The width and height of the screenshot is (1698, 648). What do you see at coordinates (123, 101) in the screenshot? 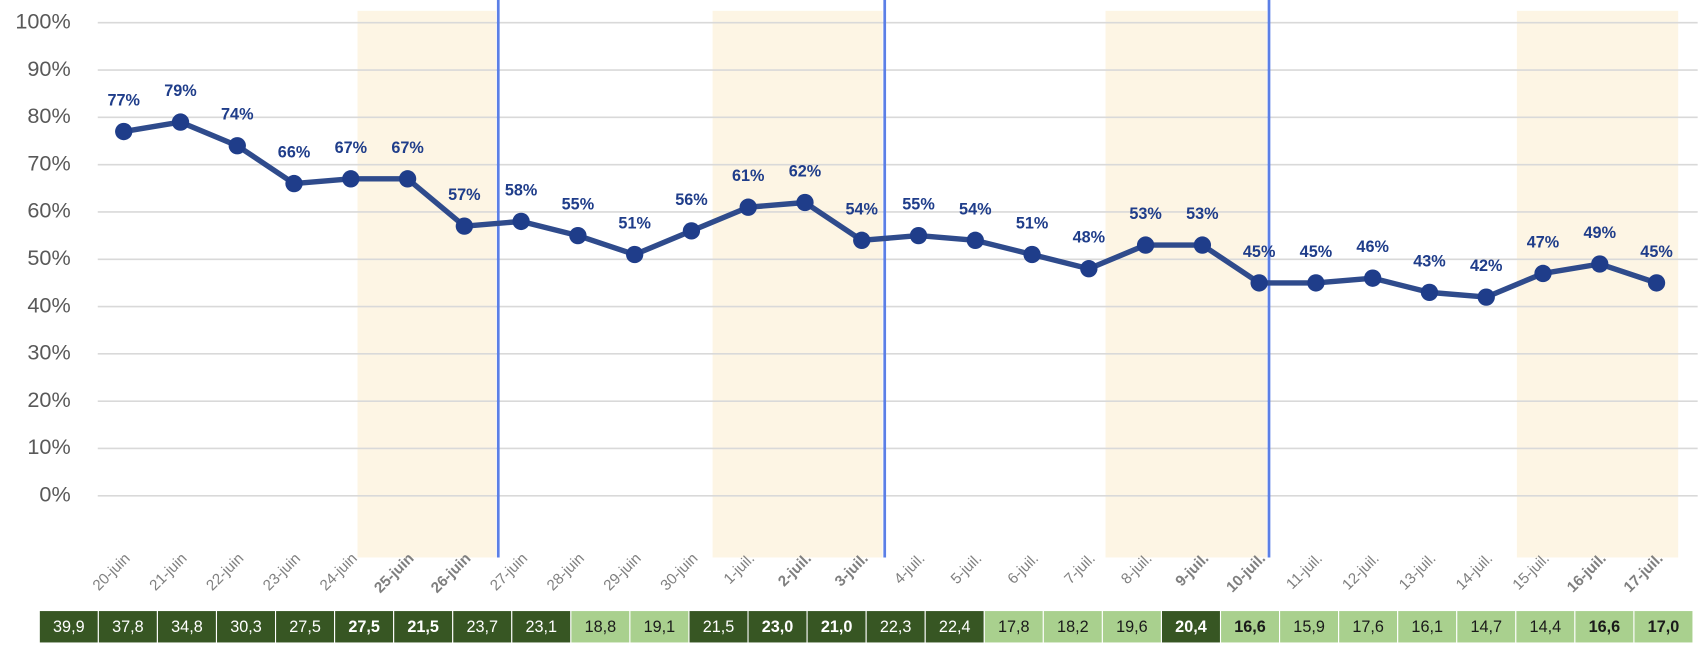
I see `data-label: 77%` at bounding box center [123, 101].